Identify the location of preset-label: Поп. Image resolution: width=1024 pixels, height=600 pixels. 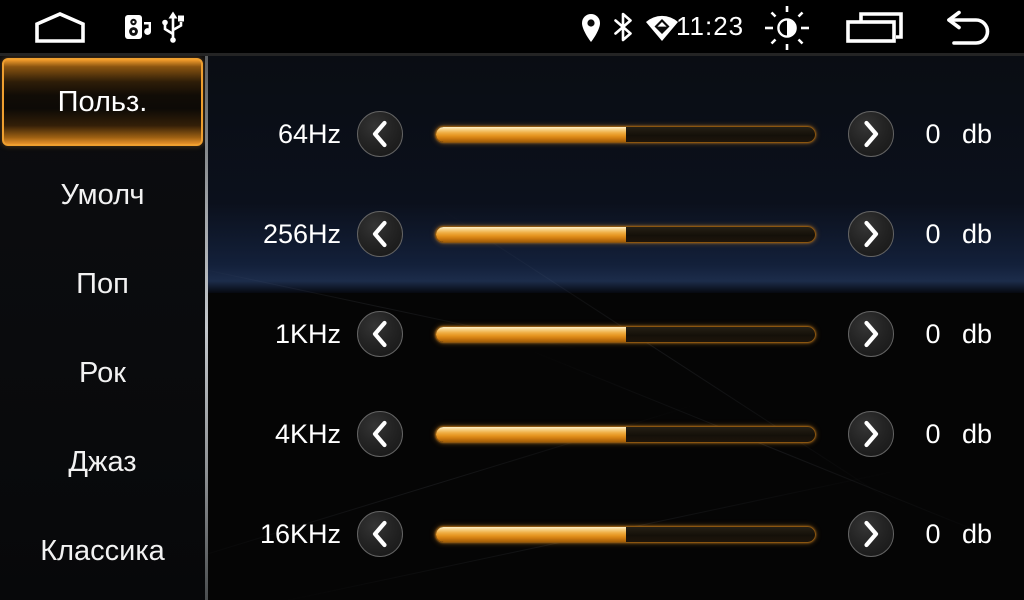
(102, 284).